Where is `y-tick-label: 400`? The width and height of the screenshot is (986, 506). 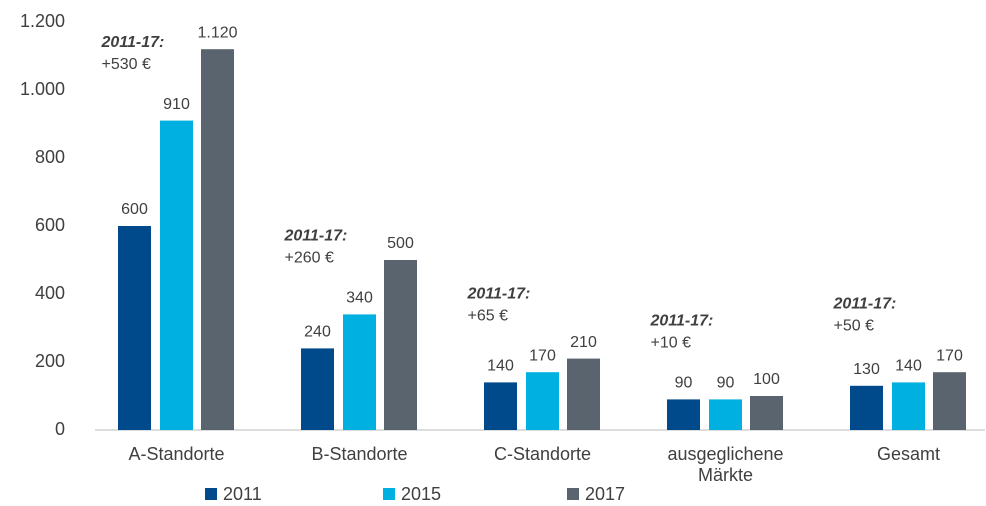
y-tick-label: 400 is located at coordinates (50, 293).